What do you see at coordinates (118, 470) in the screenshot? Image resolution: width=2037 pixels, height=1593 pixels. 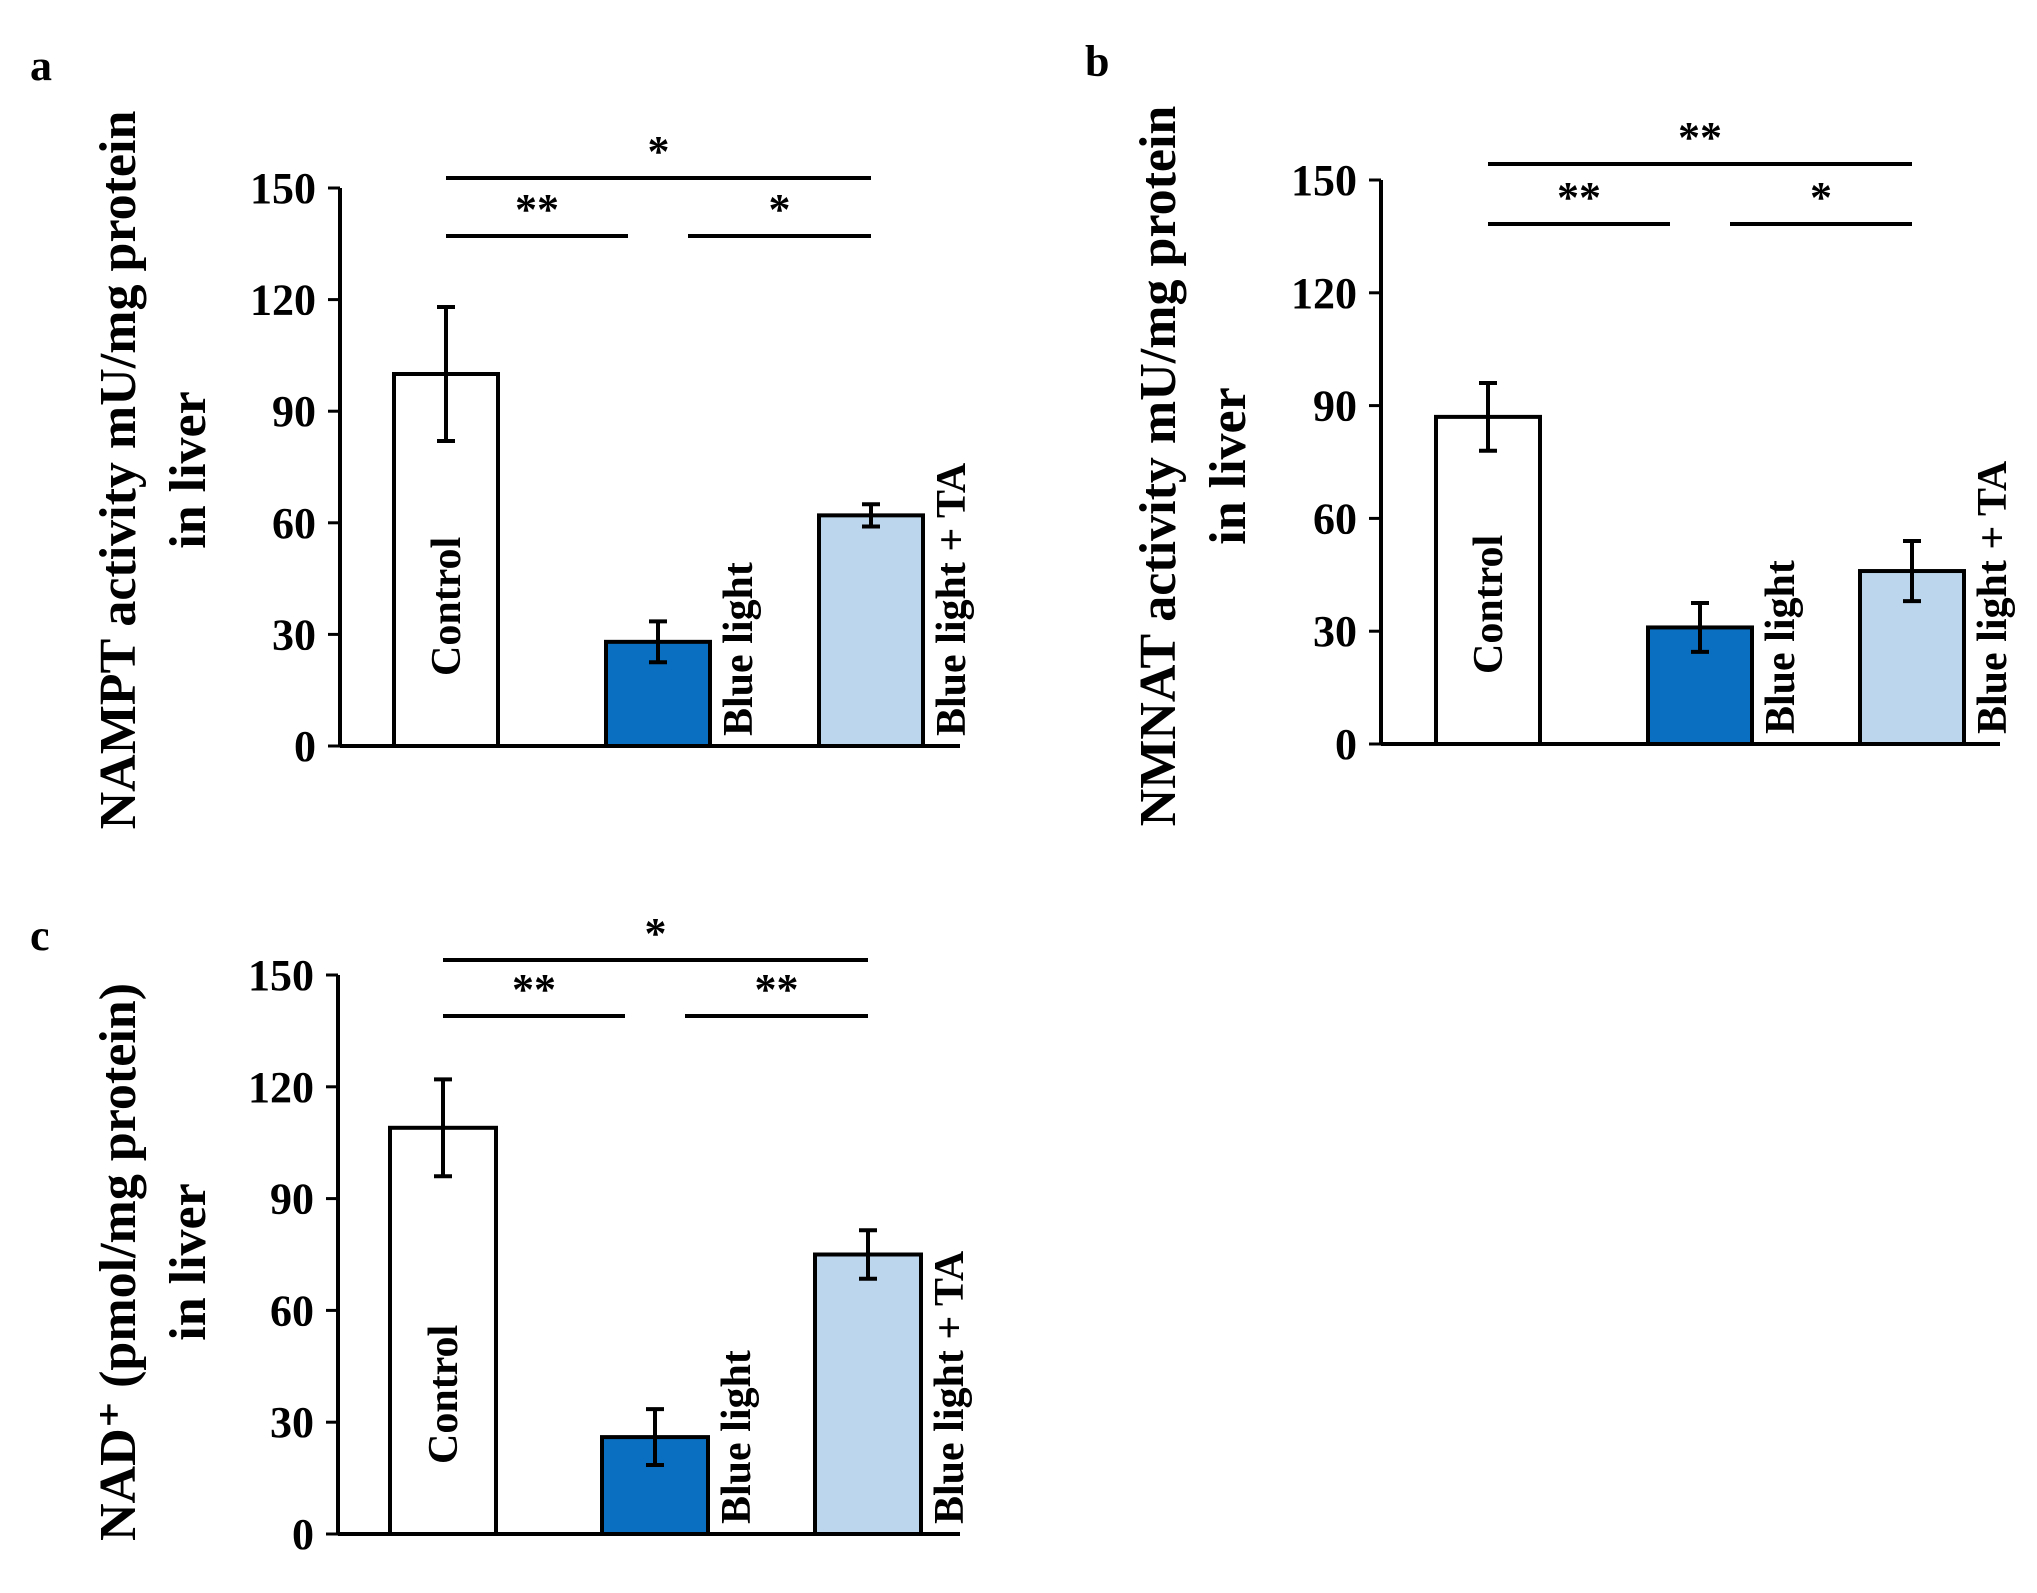 I see `y-axis-label: NAMPT activity mU/mg protein` at bounding box center [118, 470].